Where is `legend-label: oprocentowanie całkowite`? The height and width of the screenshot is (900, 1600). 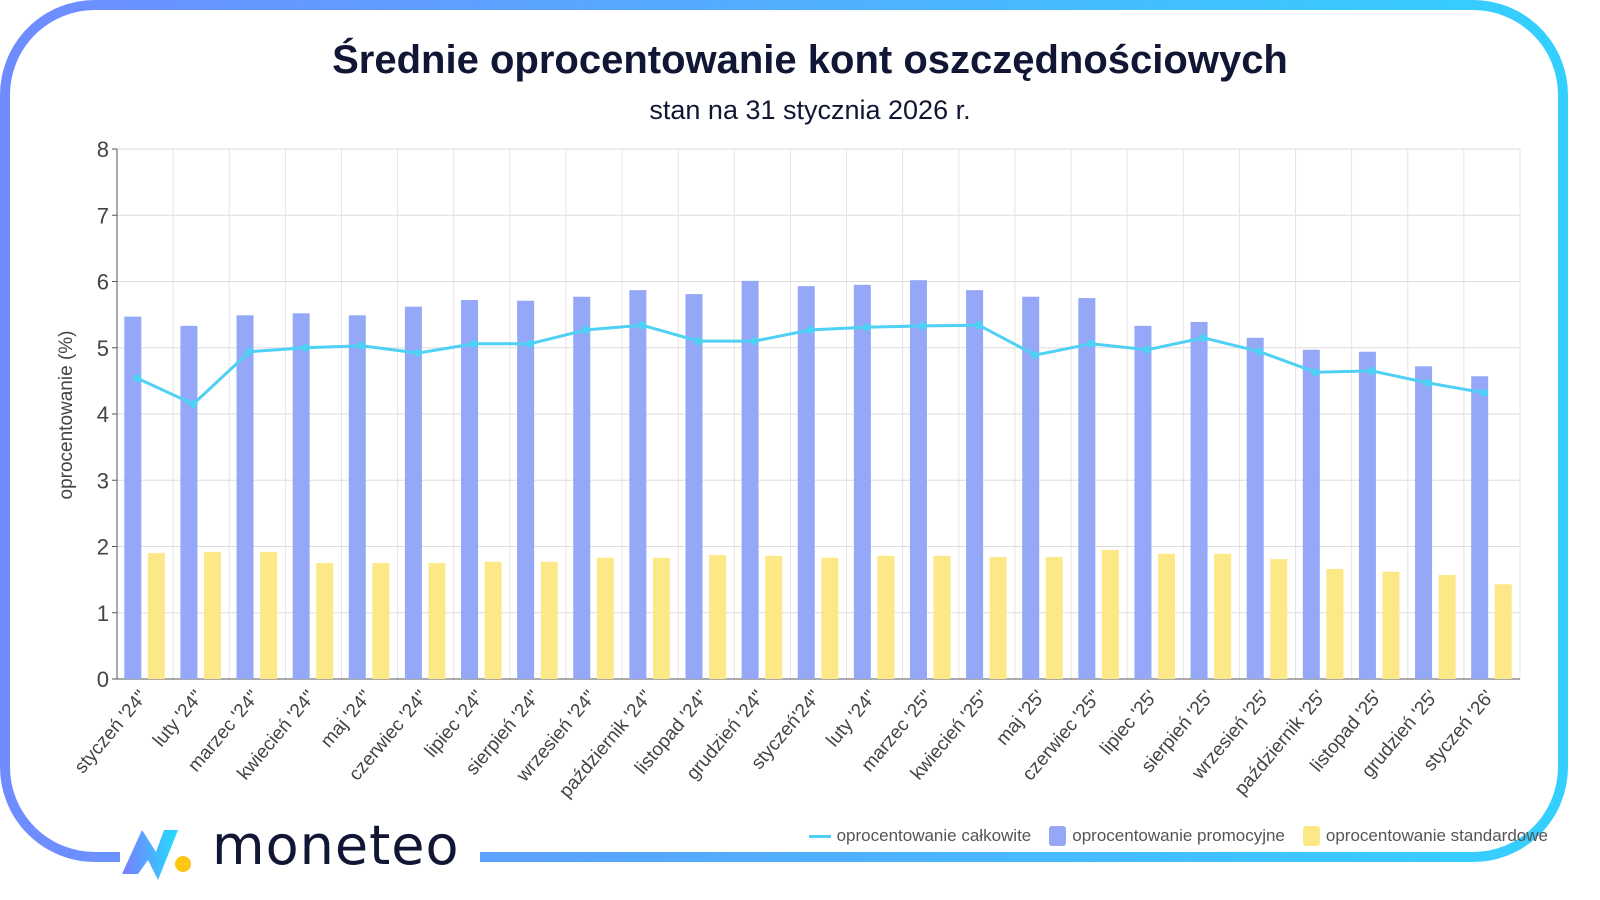 legend-label: oprocentowanie całkowite is located at coordinates (934, 835).